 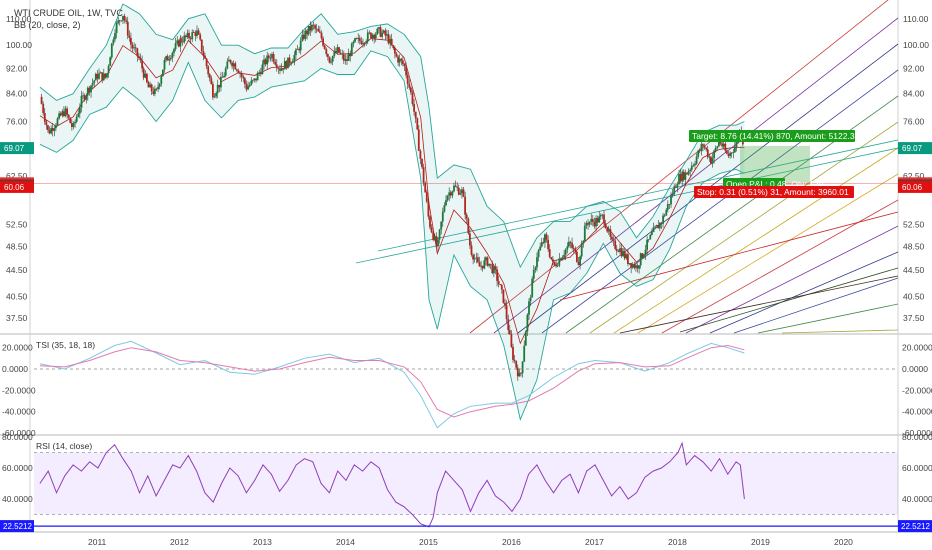 I want to click on target-label-box, so click(x=772, y=136).